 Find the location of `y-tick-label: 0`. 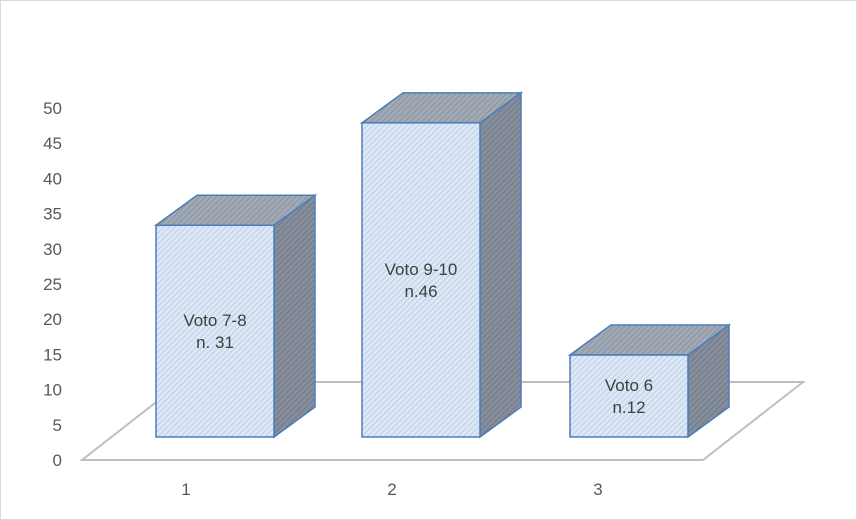

y-tick-label: 0 is located at coordinates (57, 460).